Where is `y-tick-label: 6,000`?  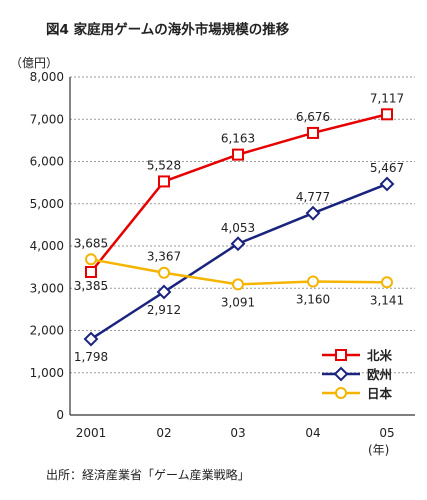
y-tick-label: 6,000 is located at coordinates (47, 162).